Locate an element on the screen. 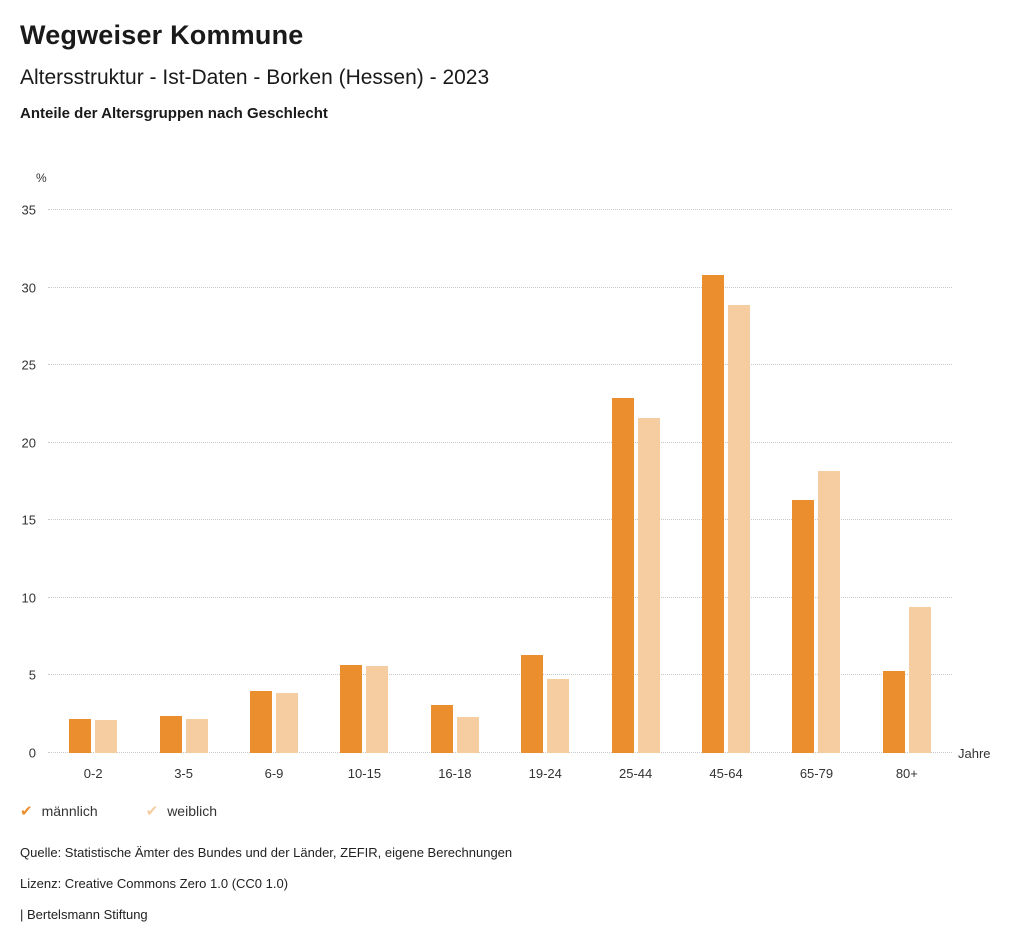 This screenshot has height=946, width=1024. y-tick-label-25: 25 is located at coordinates (28, 365).